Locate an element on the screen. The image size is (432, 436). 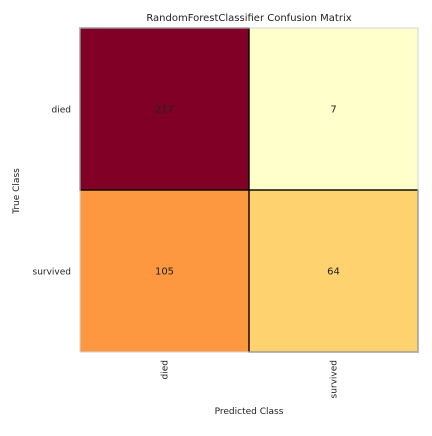
y-tick-label-died: died is located at coordinates (61, 111).